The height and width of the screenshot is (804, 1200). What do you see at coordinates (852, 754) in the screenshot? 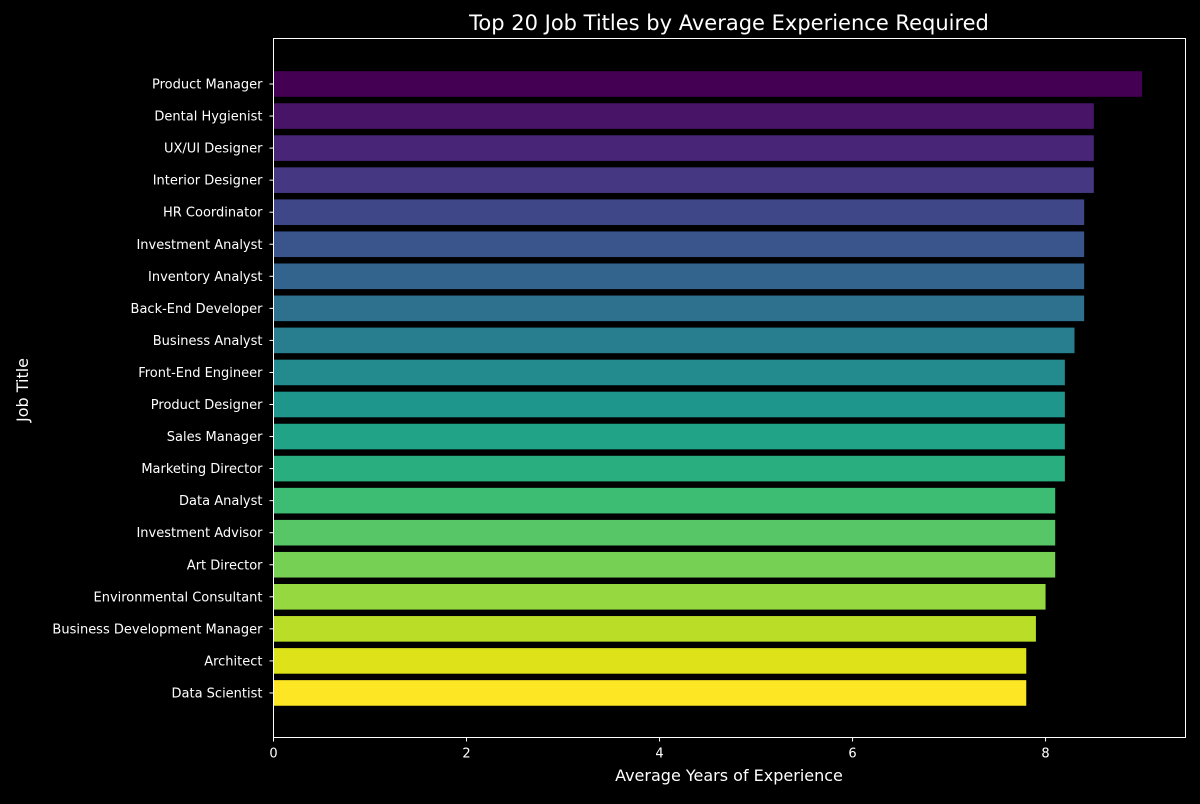
I see `x-tick-label: 6` at bounding box center [852, 754].